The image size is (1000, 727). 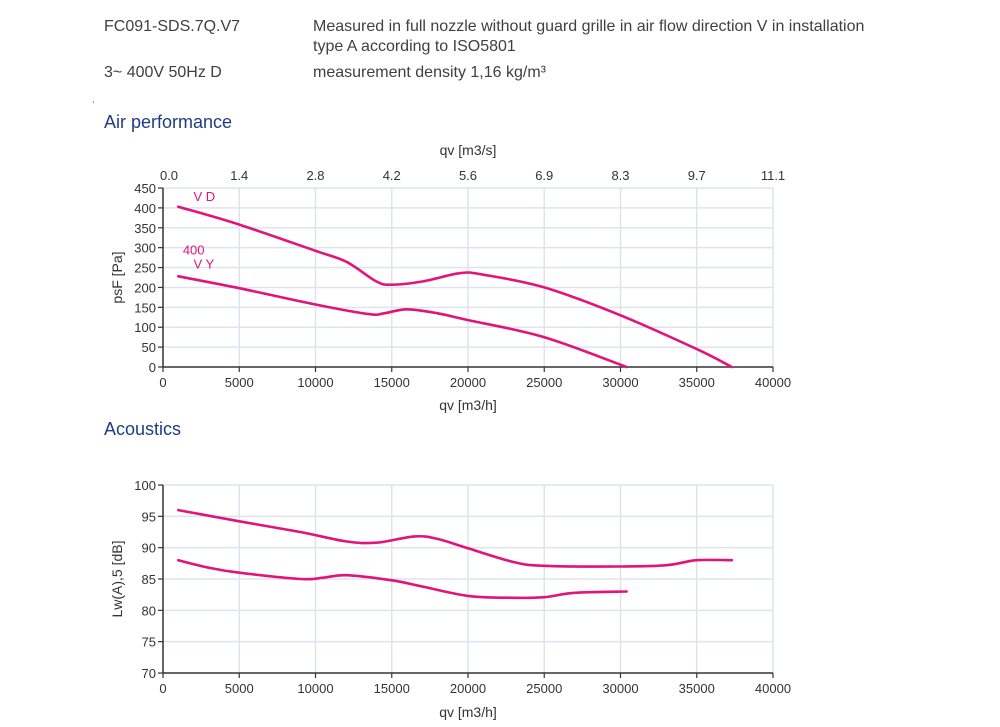 What do you see at coordinates (544, 382) in the screenshot?
I see `air-x-tick-label: 25000` at bounding box center [544, 382].